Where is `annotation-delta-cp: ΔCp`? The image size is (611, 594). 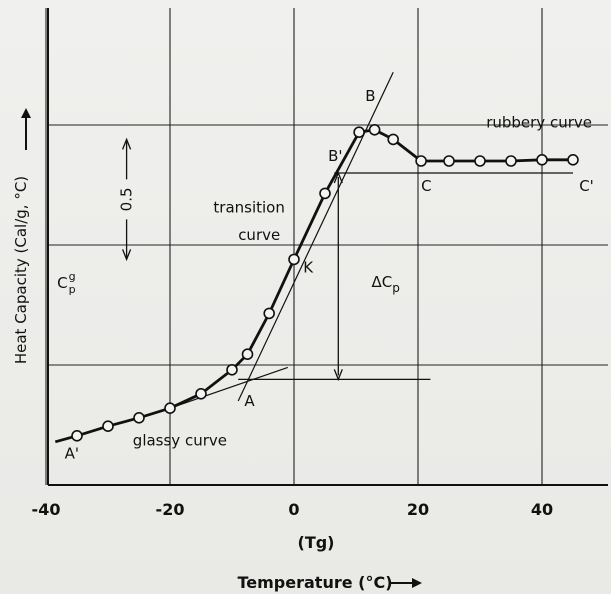 annotation-delta-cp: ΔCp is located at coordinates (386, 284).